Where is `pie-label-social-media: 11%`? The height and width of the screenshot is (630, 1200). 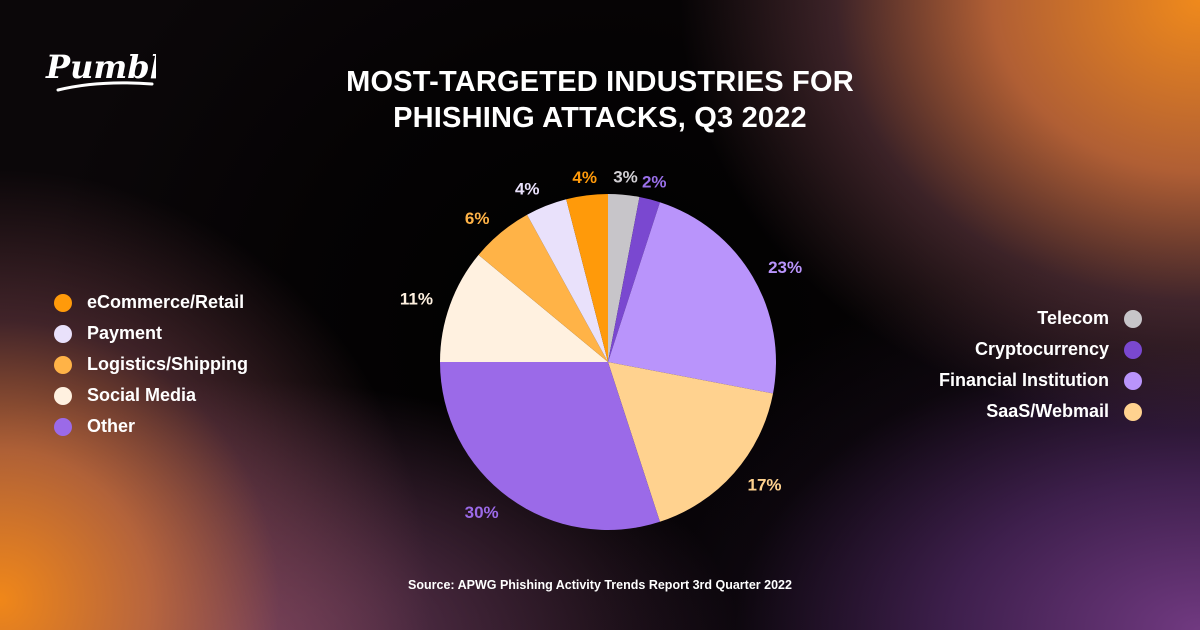 pie-label-social-media: 11% is located at coordinates (416, 298).